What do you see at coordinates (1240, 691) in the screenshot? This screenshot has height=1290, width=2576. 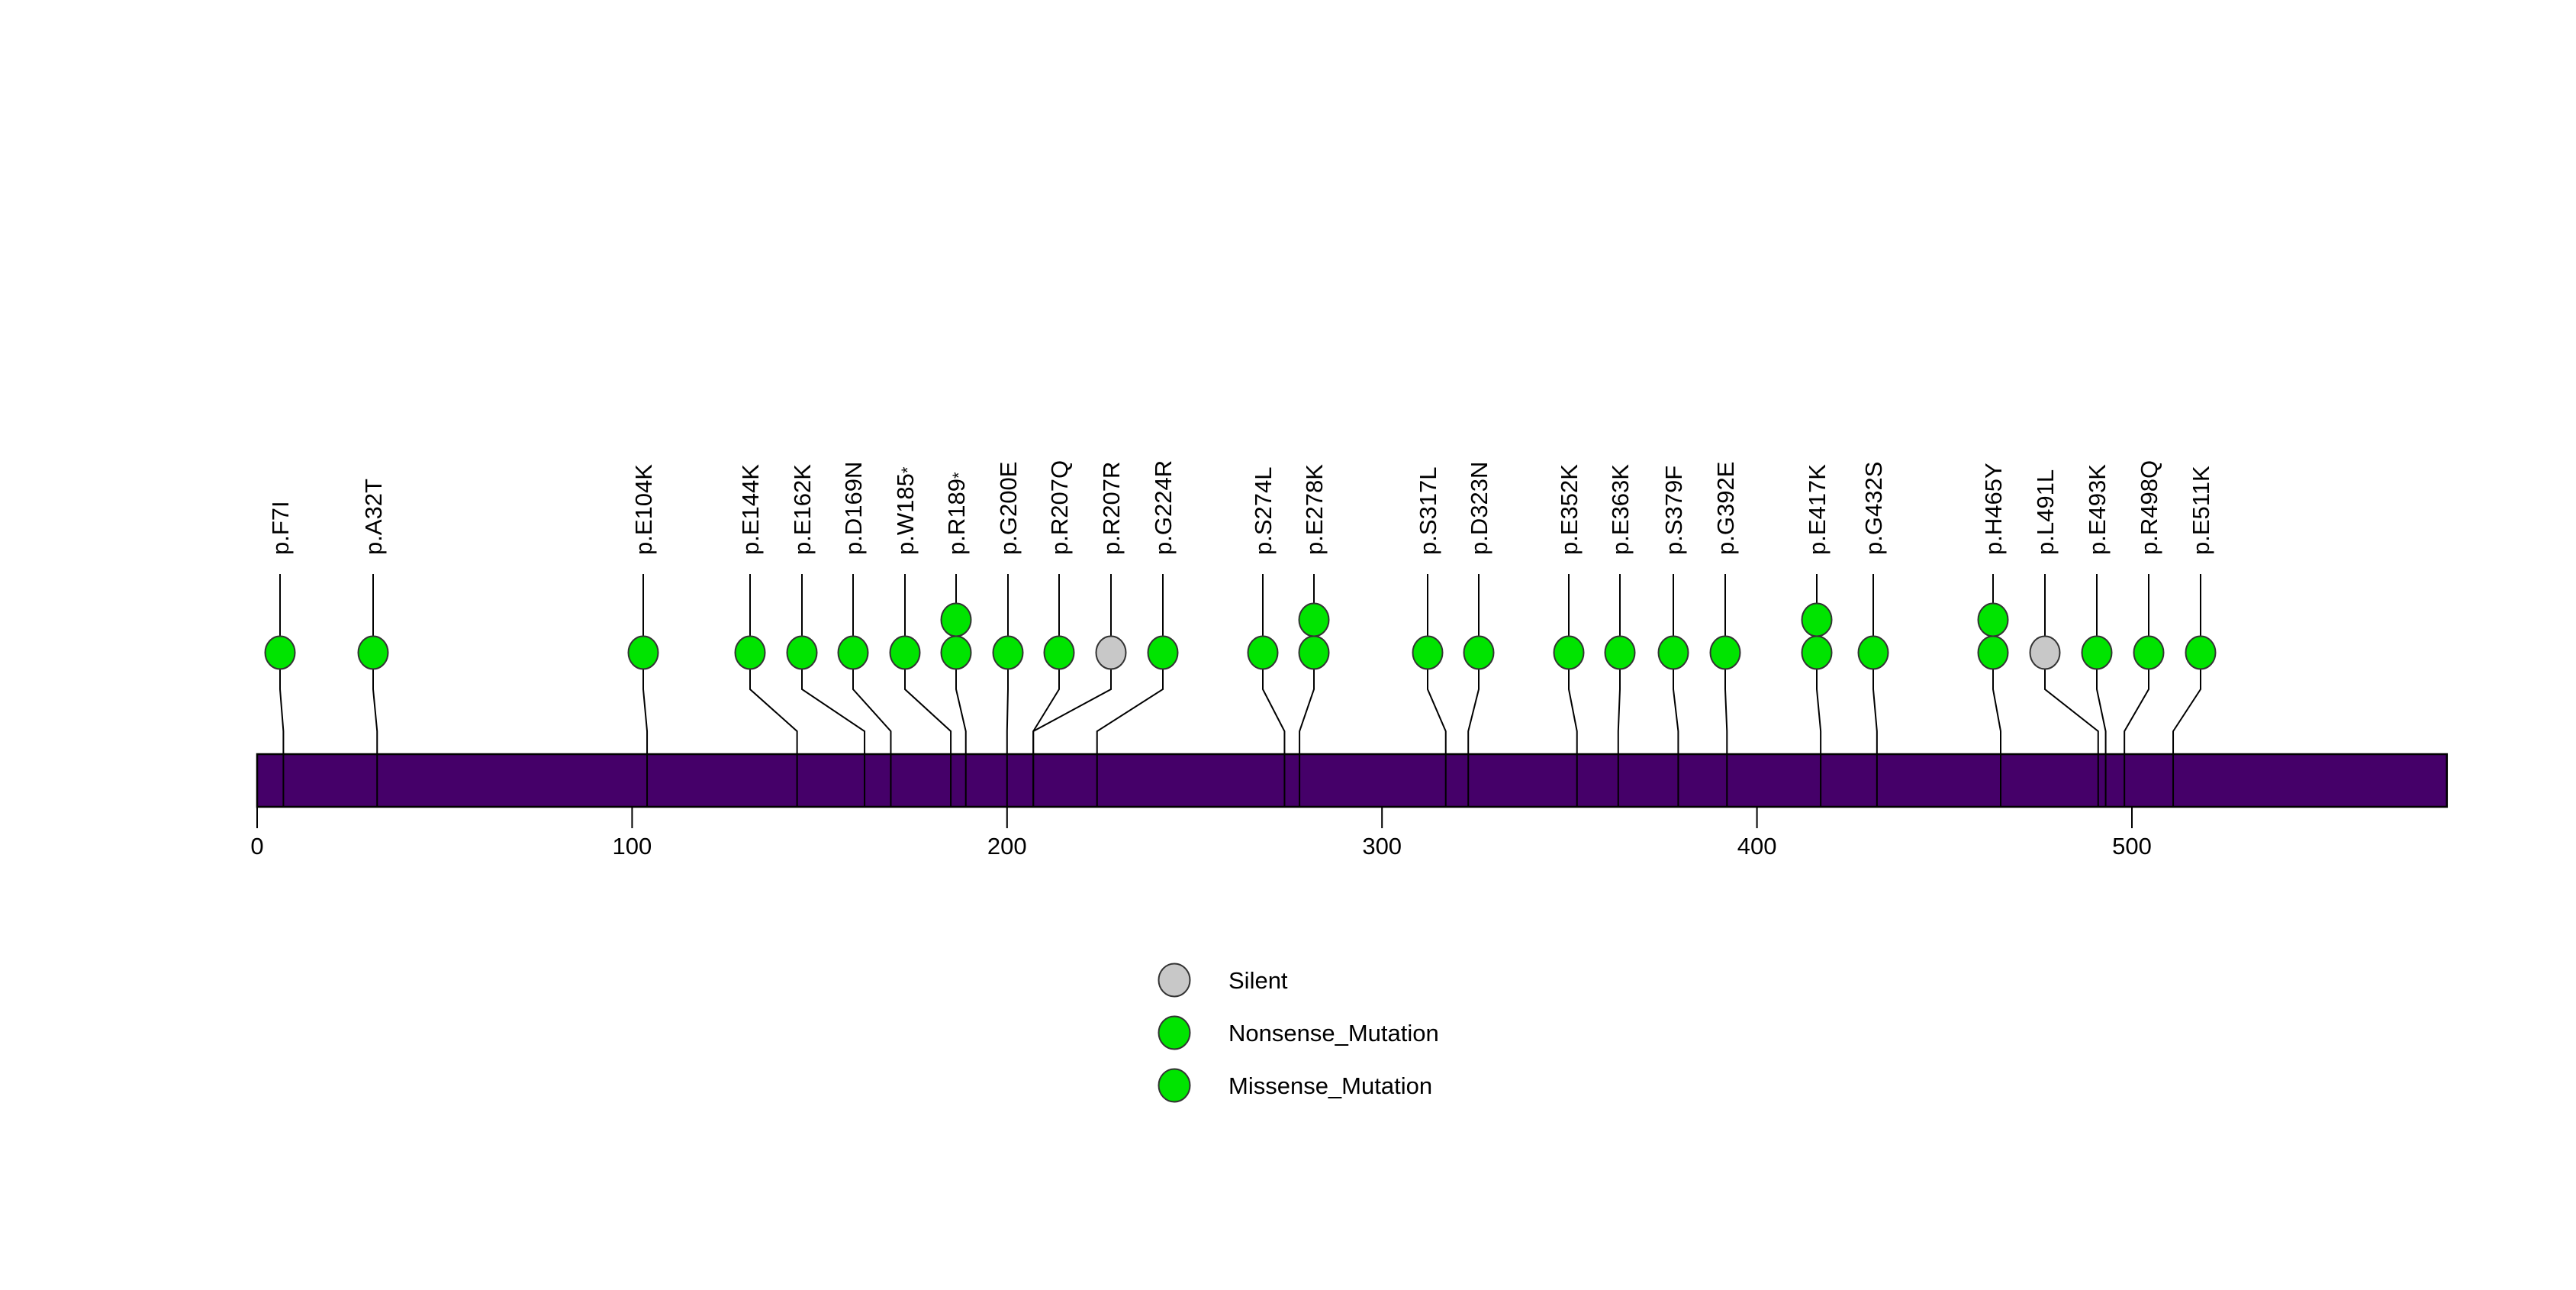 I see `lollipop-stems` at bounding box center [1240, 691].